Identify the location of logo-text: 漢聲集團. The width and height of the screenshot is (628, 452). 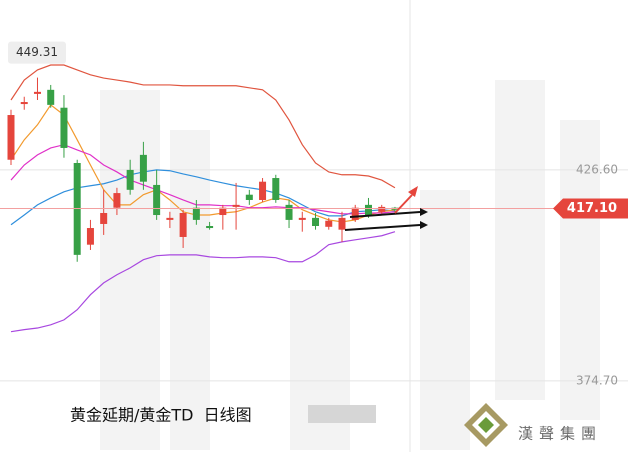
(560, 434).